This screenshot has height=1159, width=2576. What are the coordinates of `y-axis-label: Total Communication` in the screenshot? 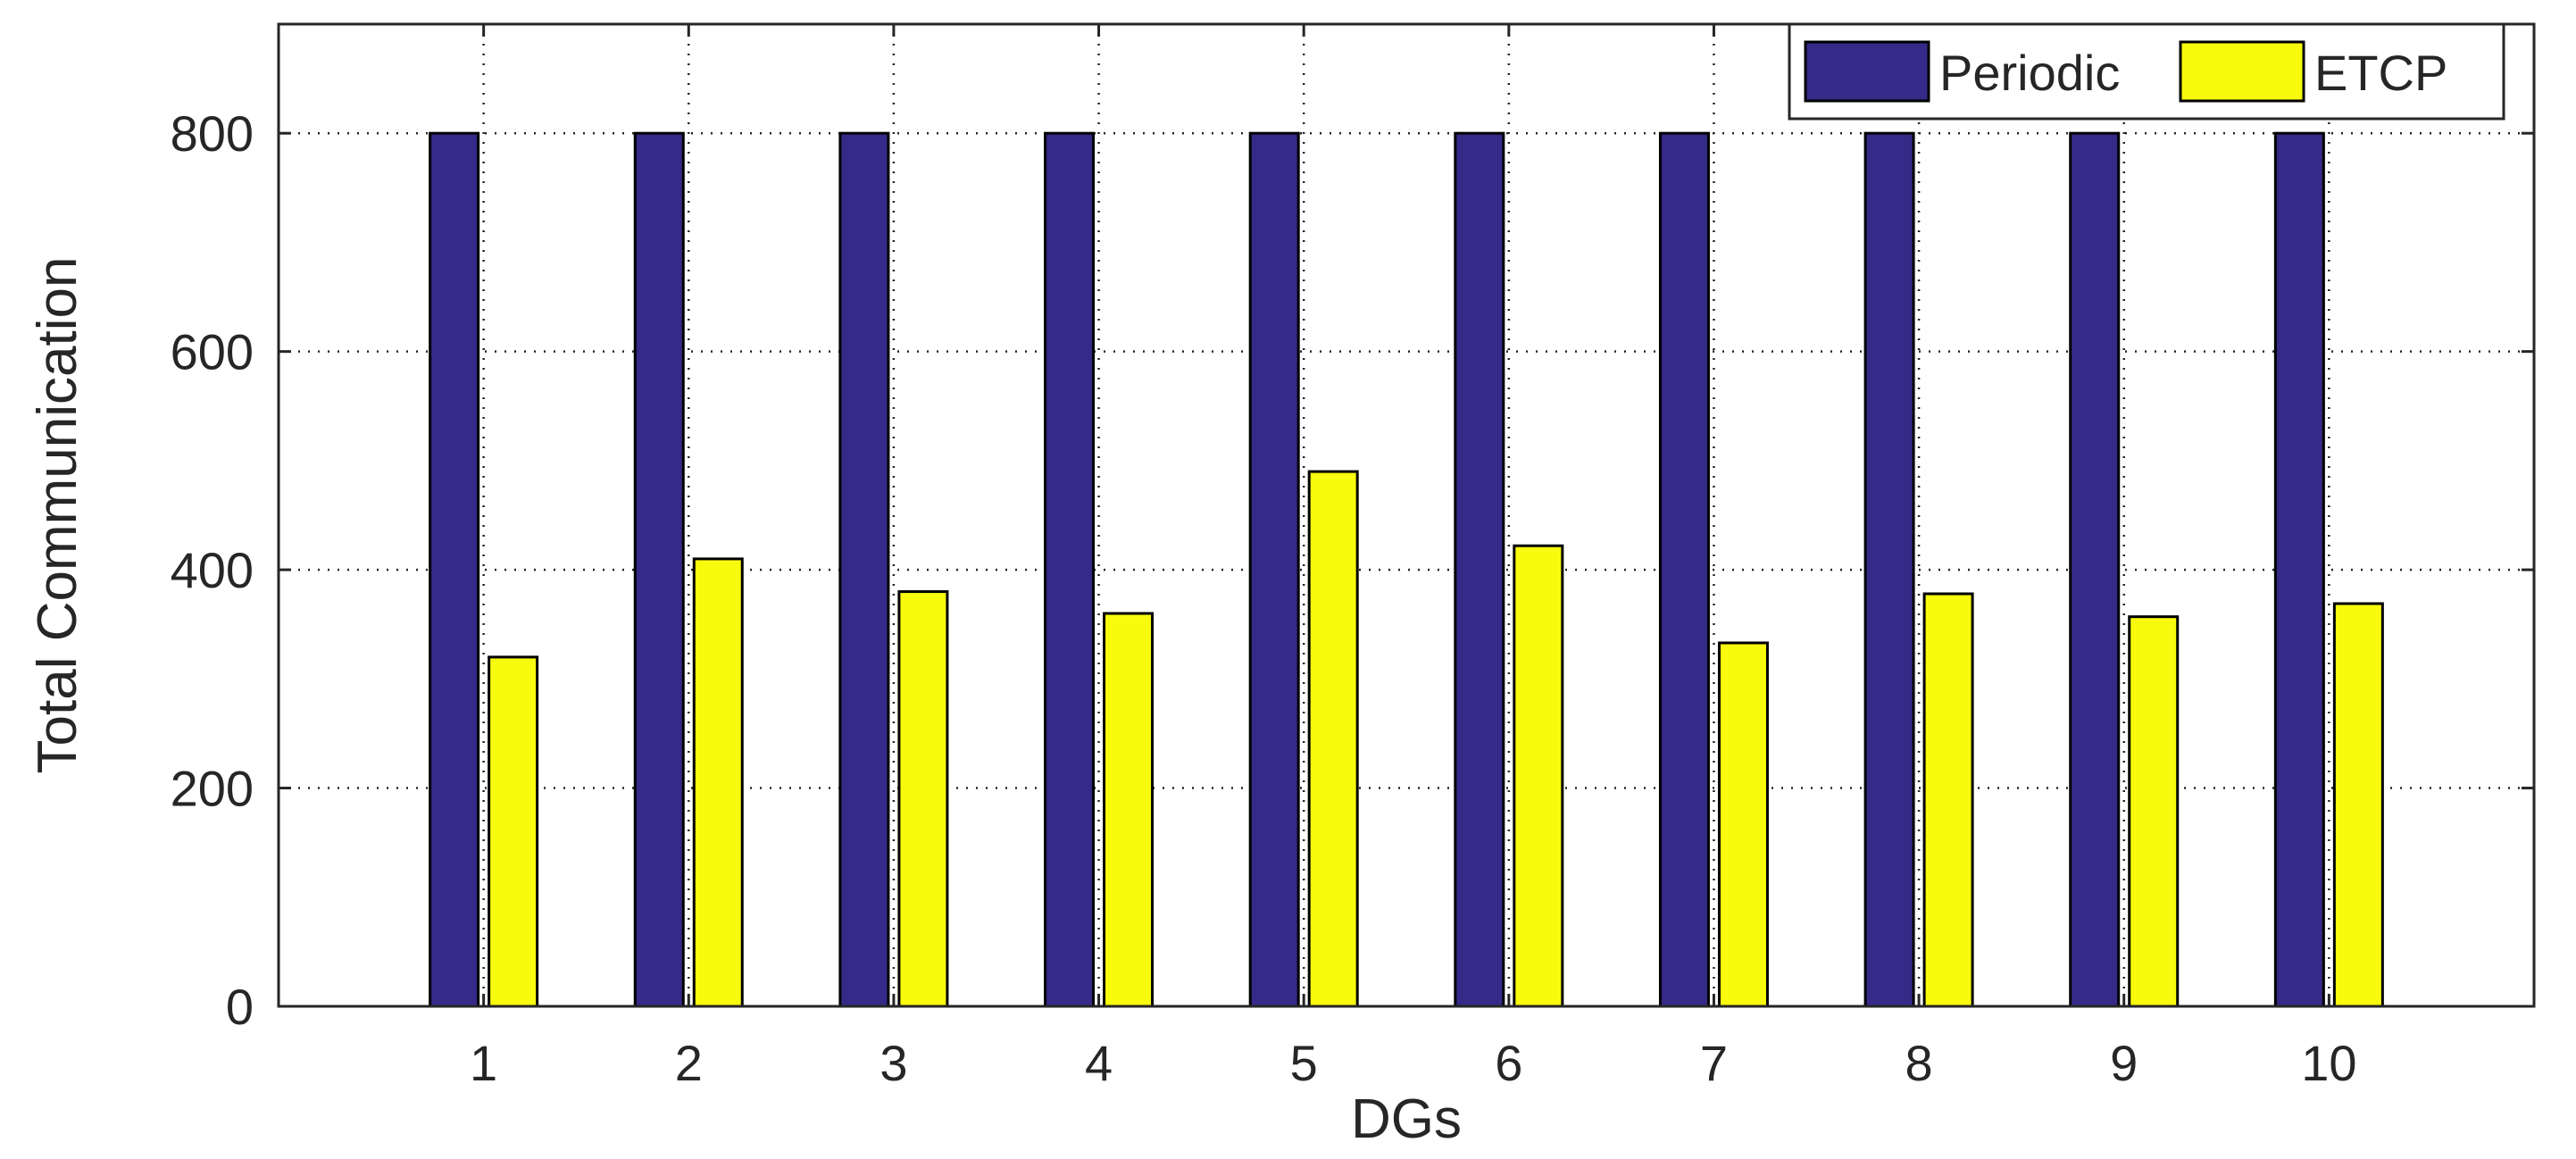 It's located at (57, 515).